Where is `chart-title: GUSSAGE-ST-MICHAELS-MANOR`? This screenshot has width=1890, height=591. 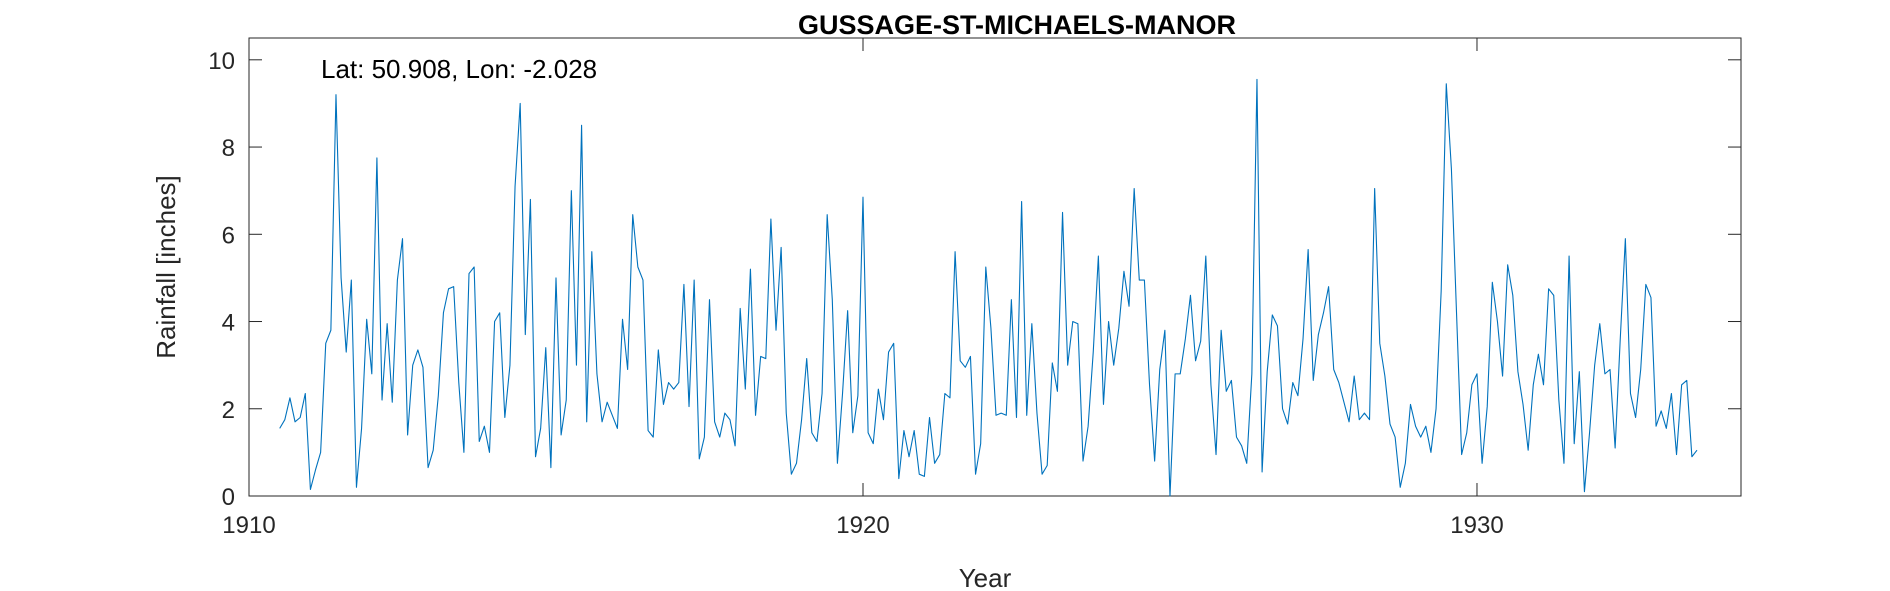
chart-title: GUSSAGE-ST-MICHAELS-MANOR is located at coordinates (1017, 25).